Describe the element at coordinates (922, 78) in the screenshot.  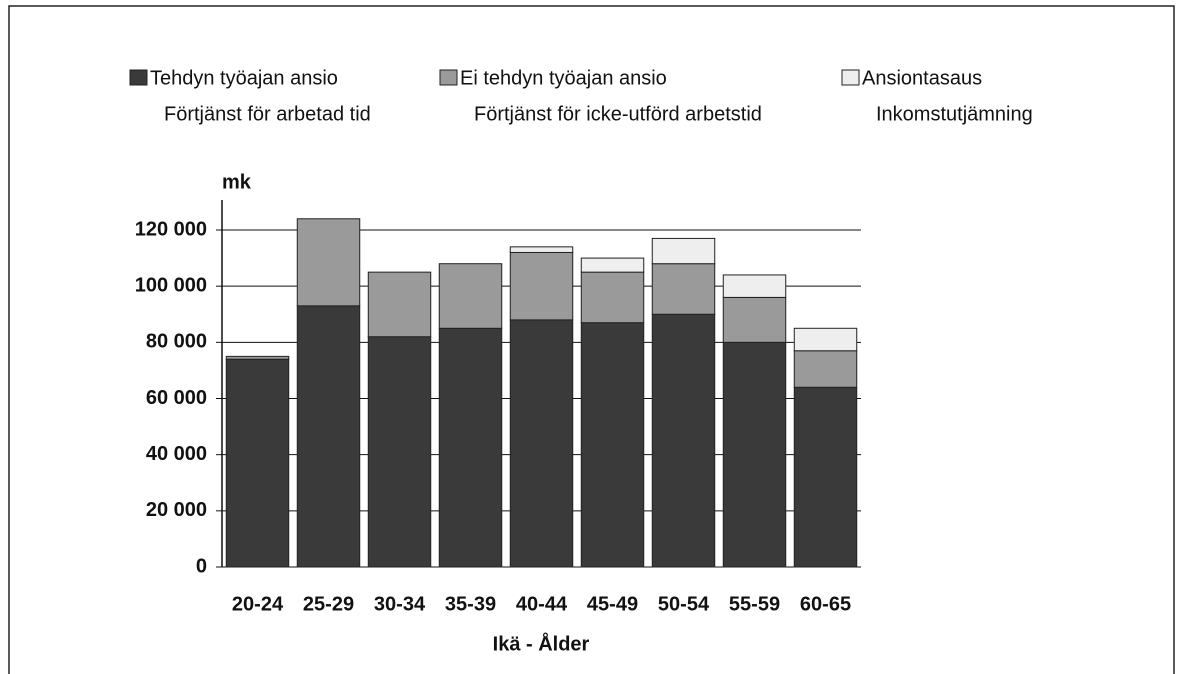
I see `legend-label: Ansiontasaus` at that location.